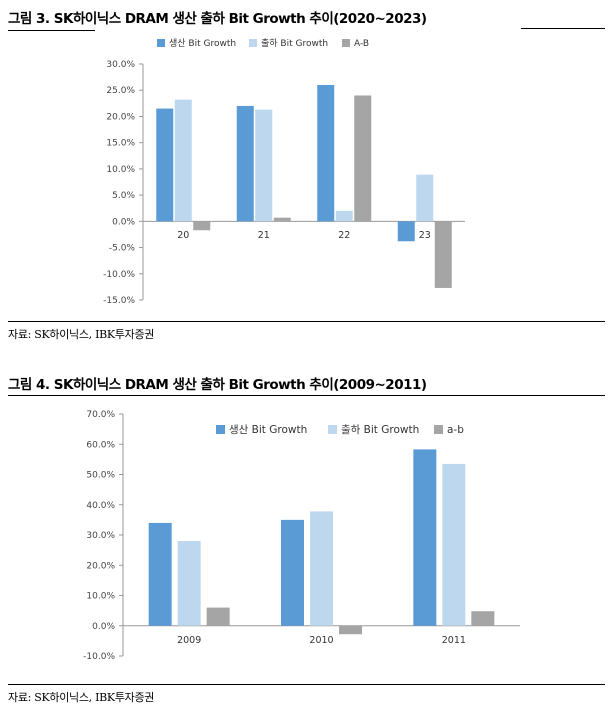 Image resolution: width=613 pixels, height=706 pixels. Describe the element at coordinates (183, 235) in the screenshot. I see `x-category-label: 20` at that location.